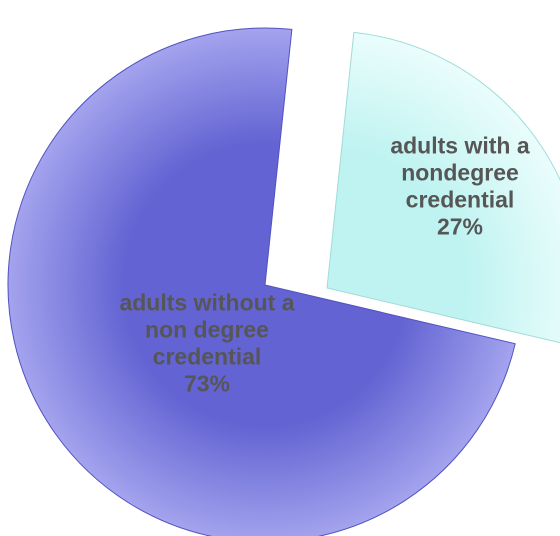  Describe the element at coordinates (206, 303) in the screenshot. I see `slice-label-line-without: adults without a` at that location.